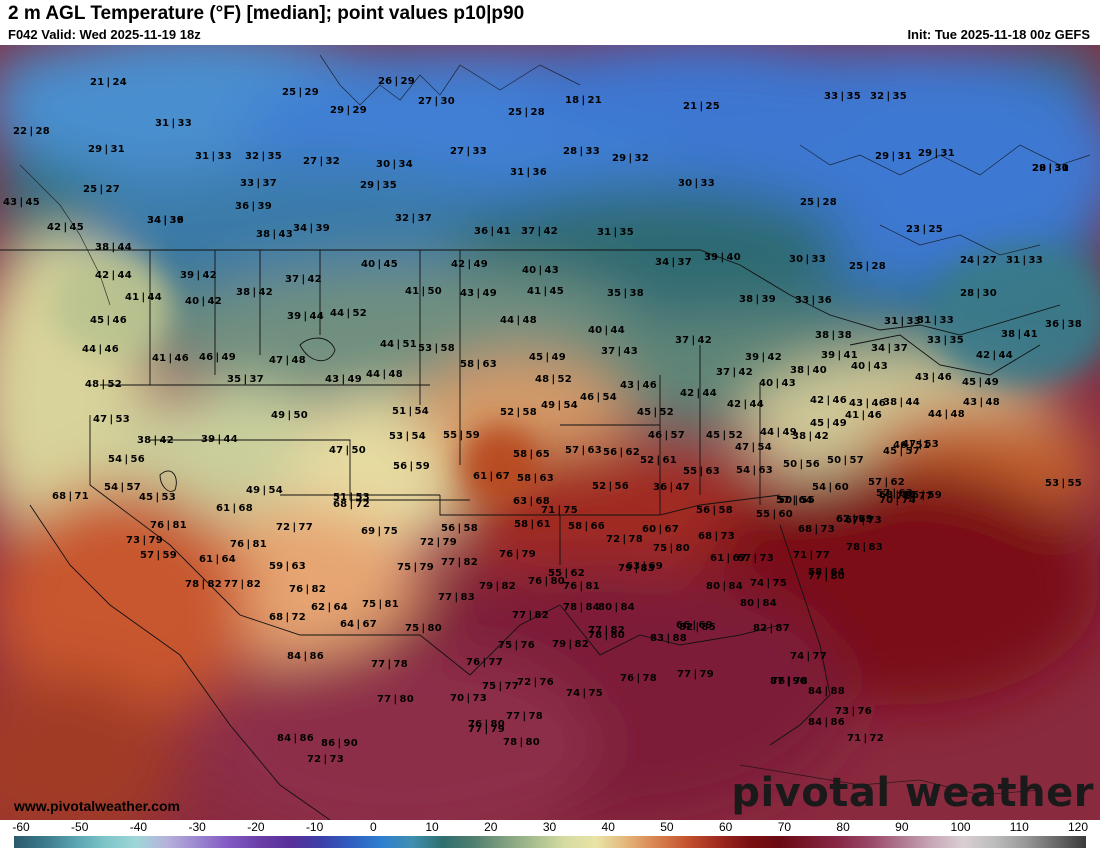  I want to click on point-value-label: 75 | 80, so click(671, 548).